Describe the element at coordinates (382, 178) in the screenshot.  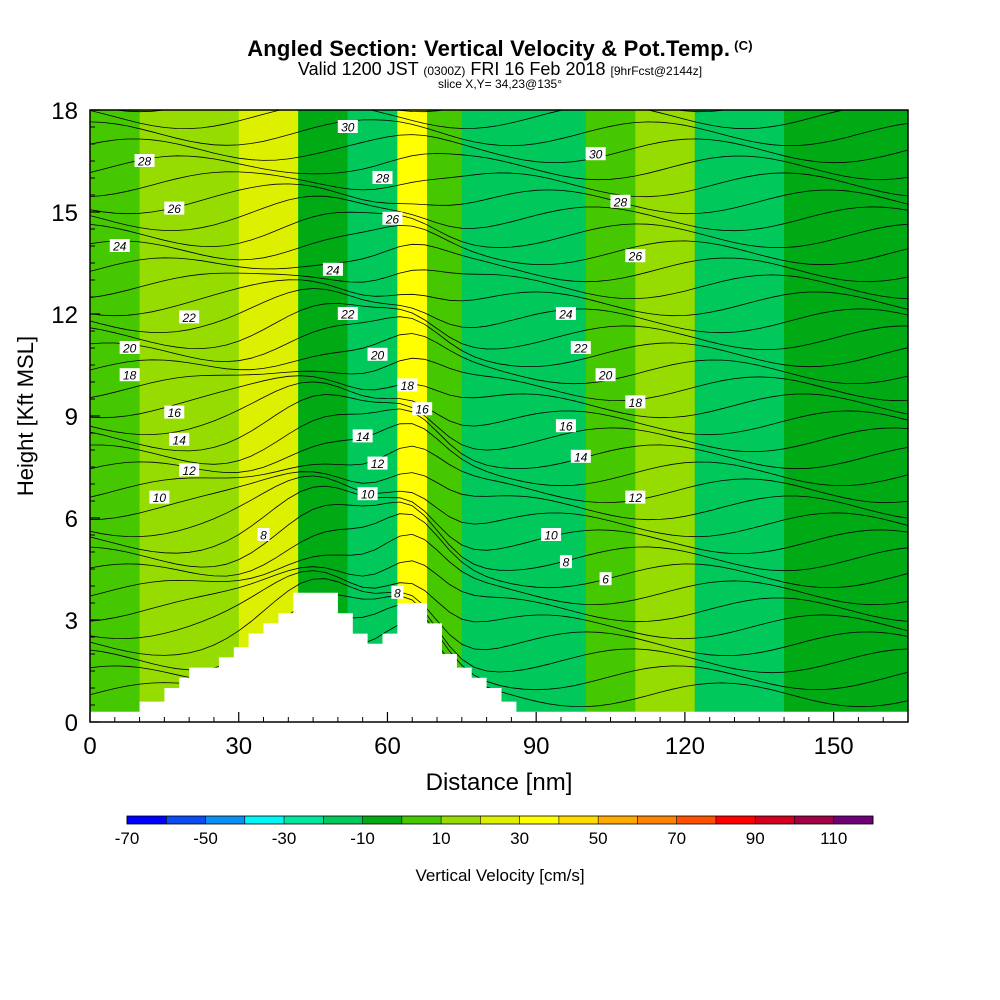
I see `theta-contour-label: 28` at that location.